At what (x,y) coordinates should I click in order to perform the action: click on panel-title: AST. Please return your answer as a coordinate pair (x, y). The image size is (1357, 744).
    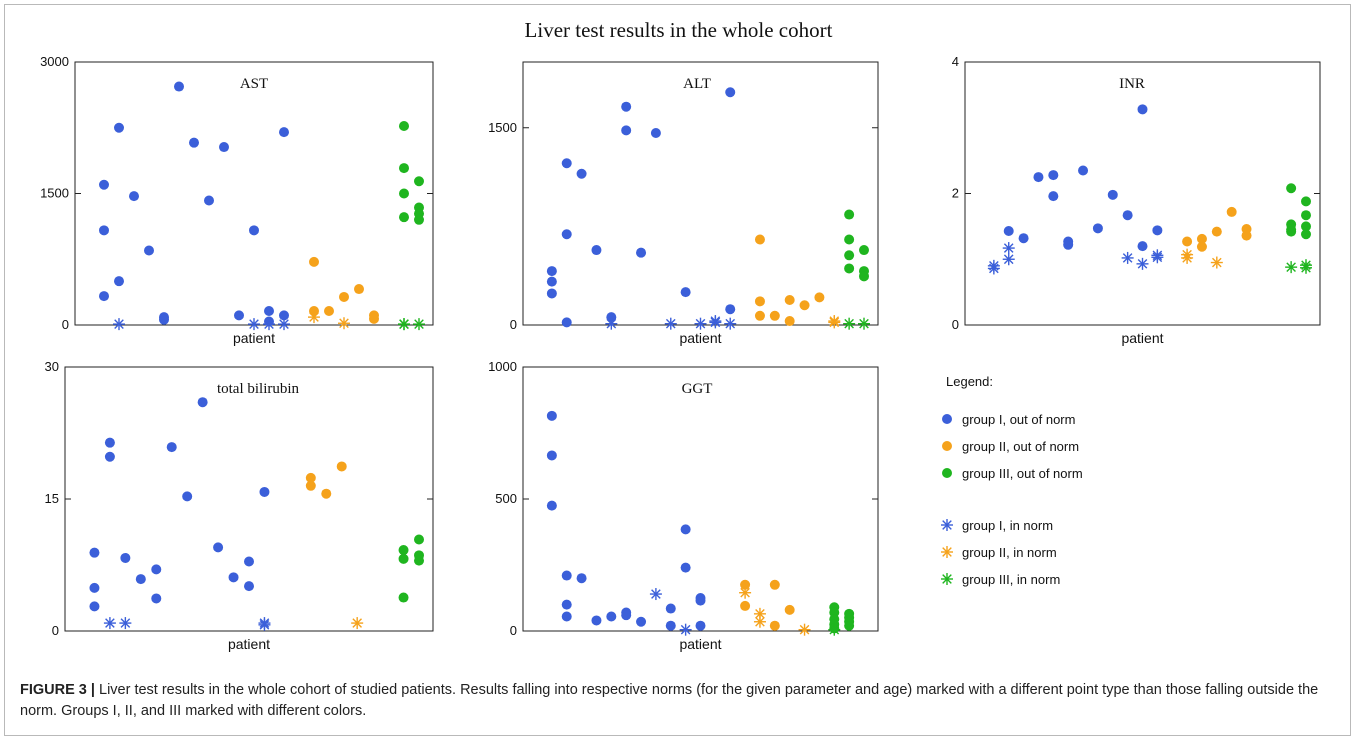
    Looking at the image, I should click on (254, 84).